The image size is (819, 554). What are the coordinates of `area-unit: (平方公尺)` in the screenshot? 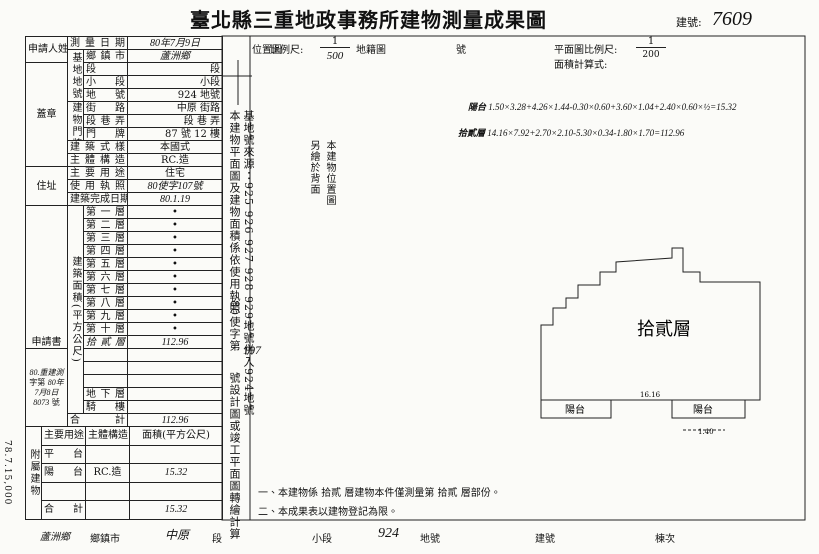 It's located at (75, 333).